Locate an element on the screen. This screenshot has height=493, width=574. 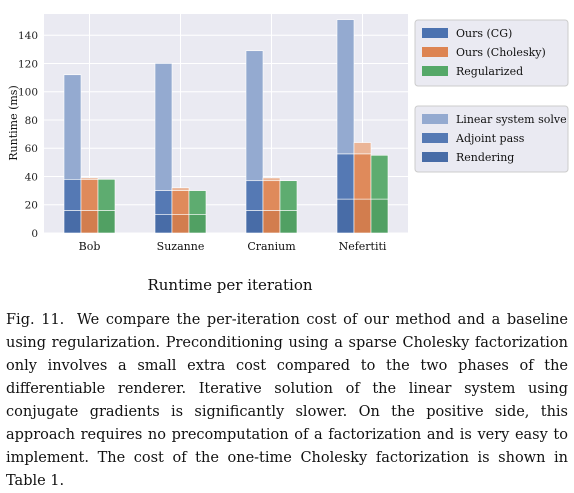
legend-label: Adjoint pass is located at coordinates (490, 138).